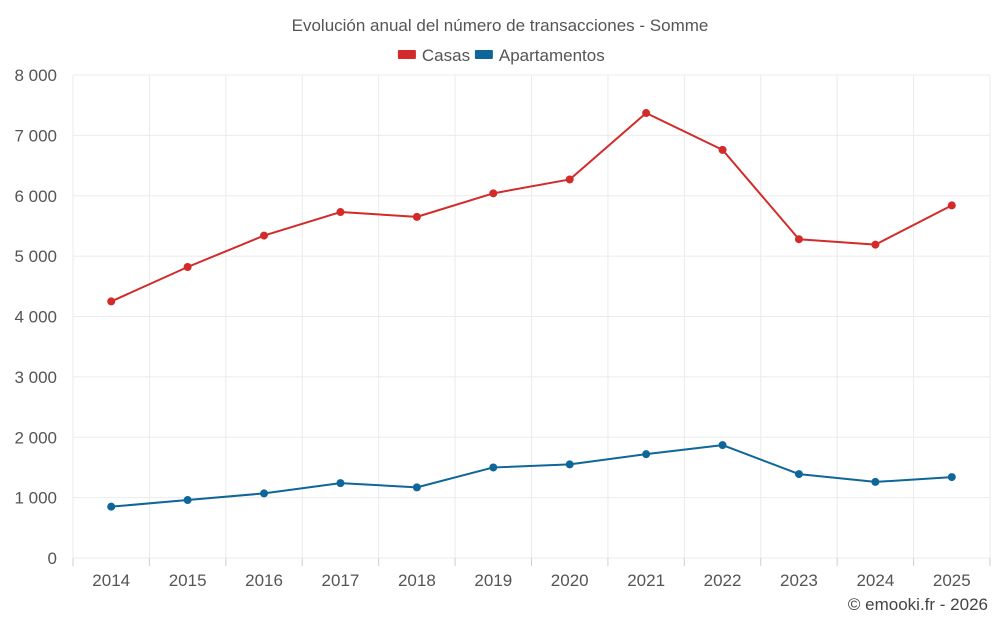 The width and height of the screenshot is (1000, 625). Describe the element at coordinates (799, 580) in the screenshot. I see `x-tick-label: 2023` at that location.